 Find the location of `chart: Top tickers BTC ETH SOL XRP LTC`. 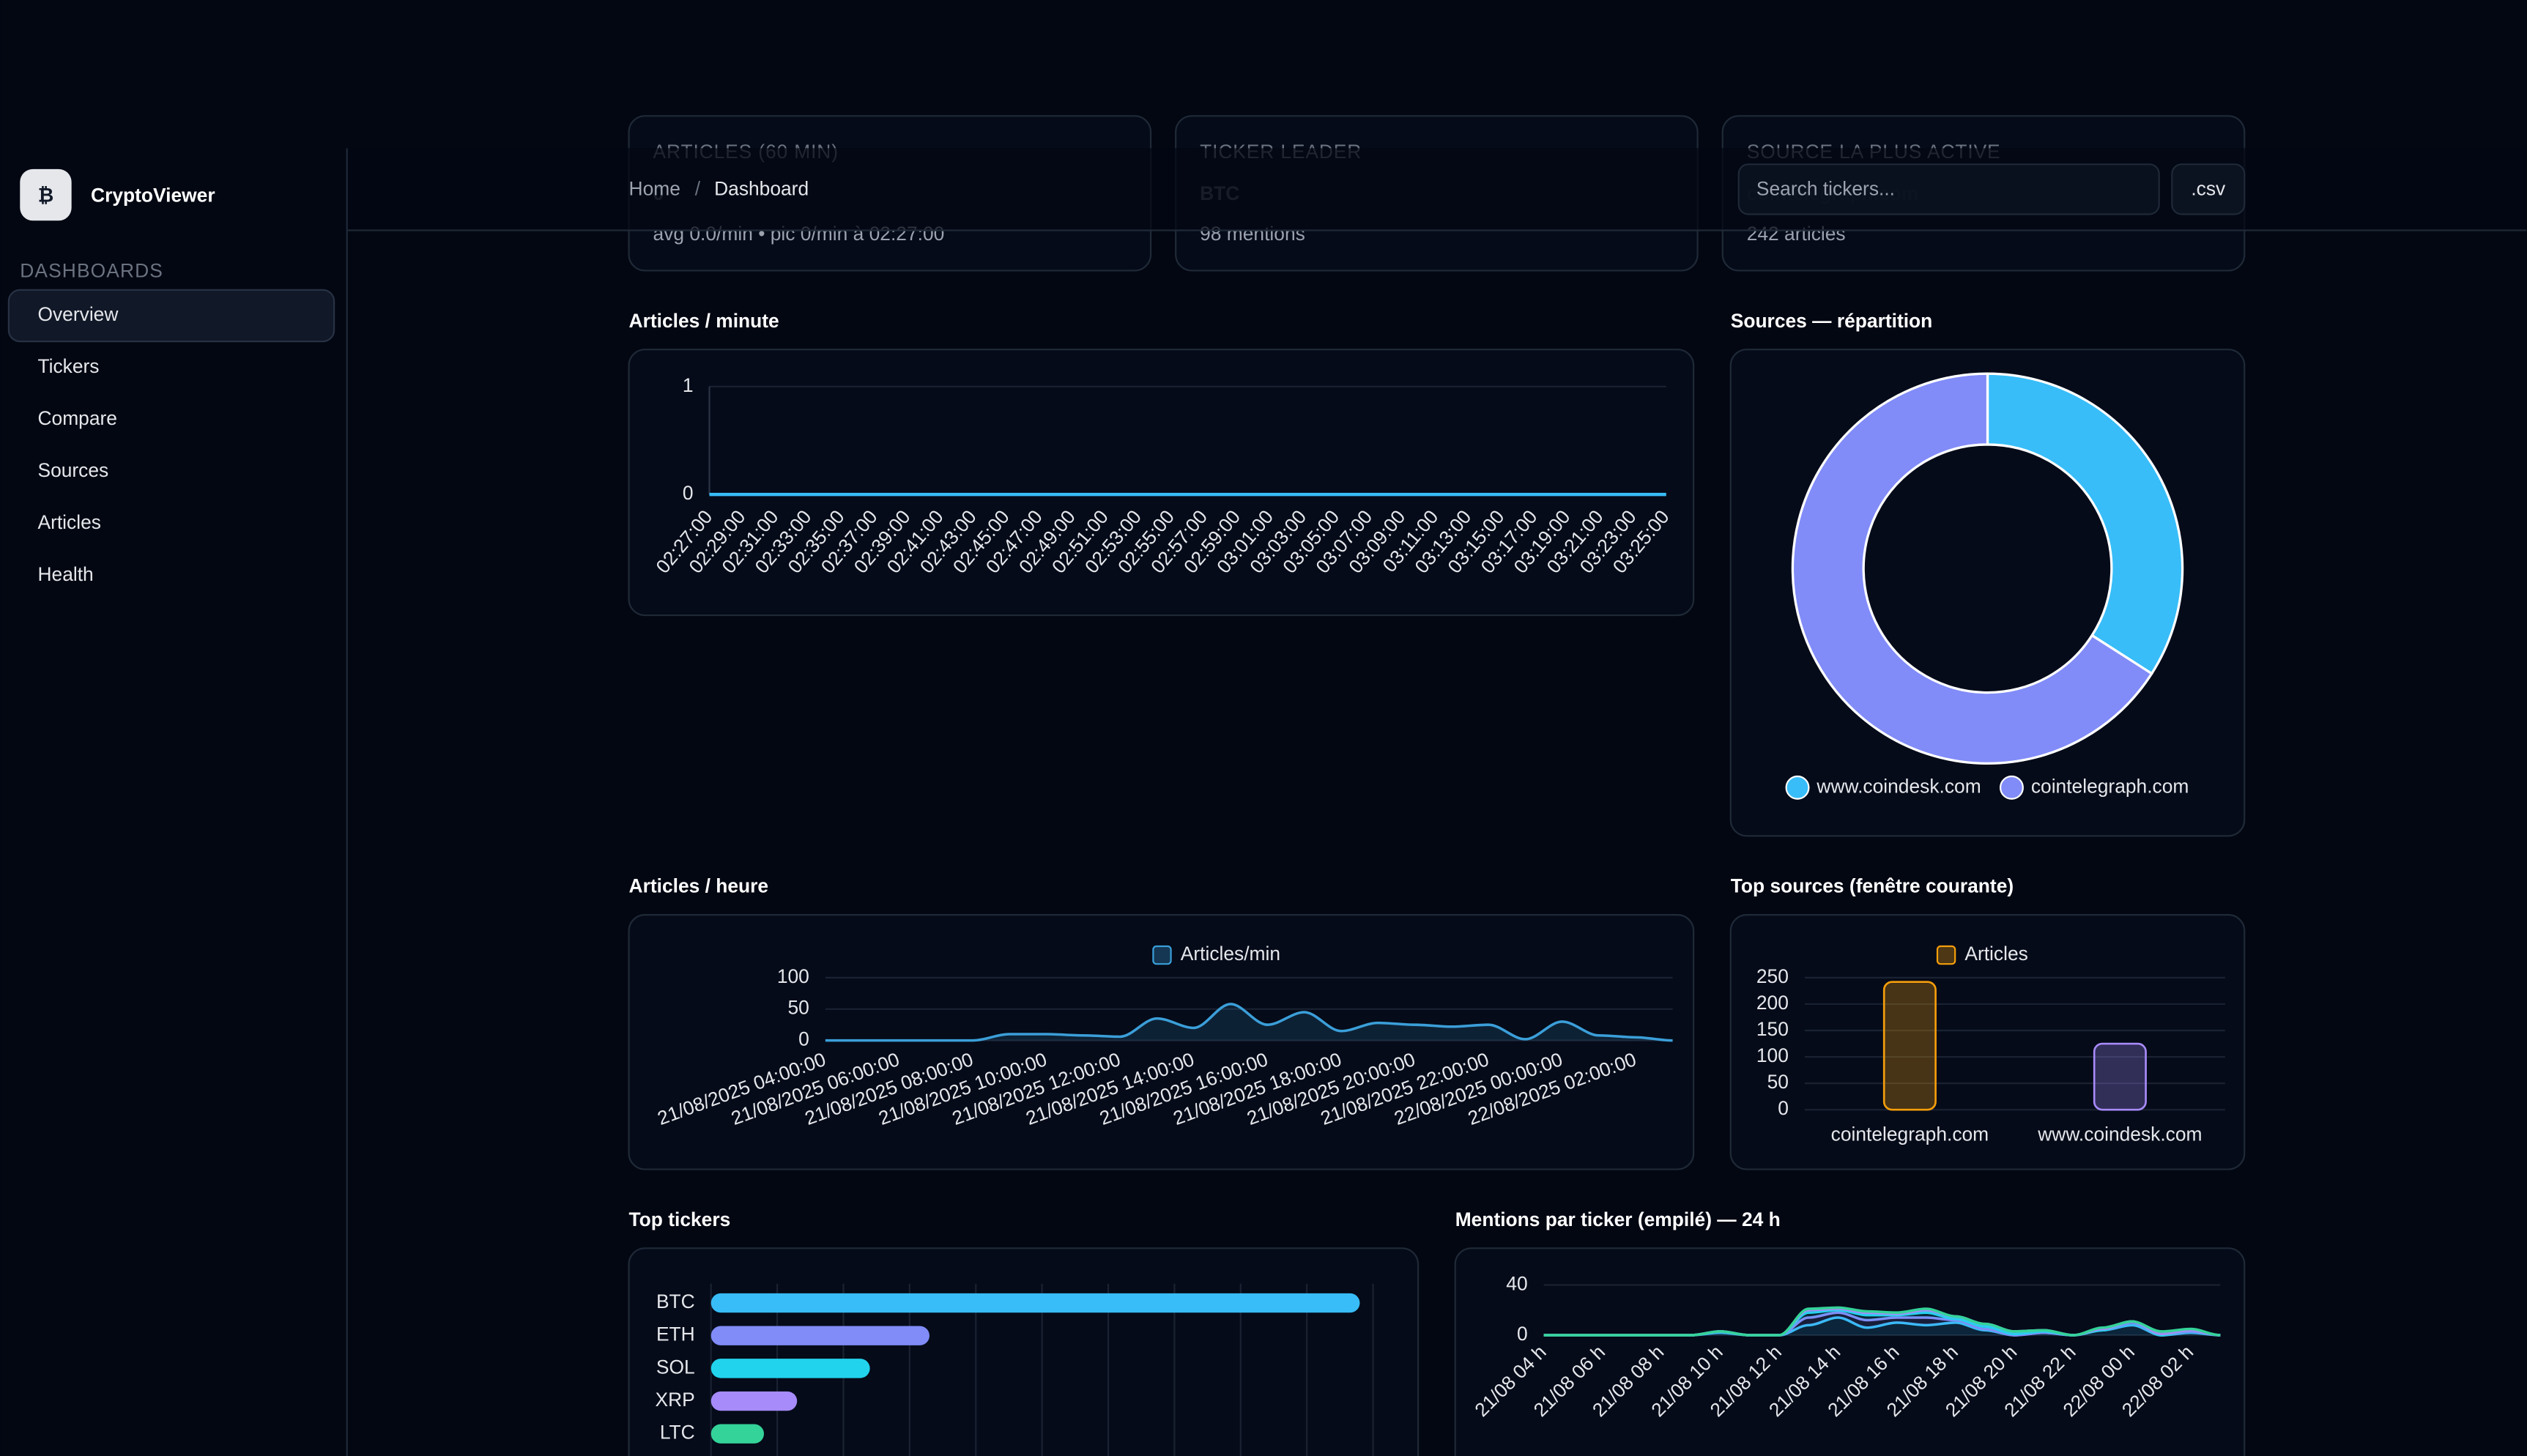

chart: Top tickers BTC ETH SOL XRP LTC is located at coordinates (1024, 1332).